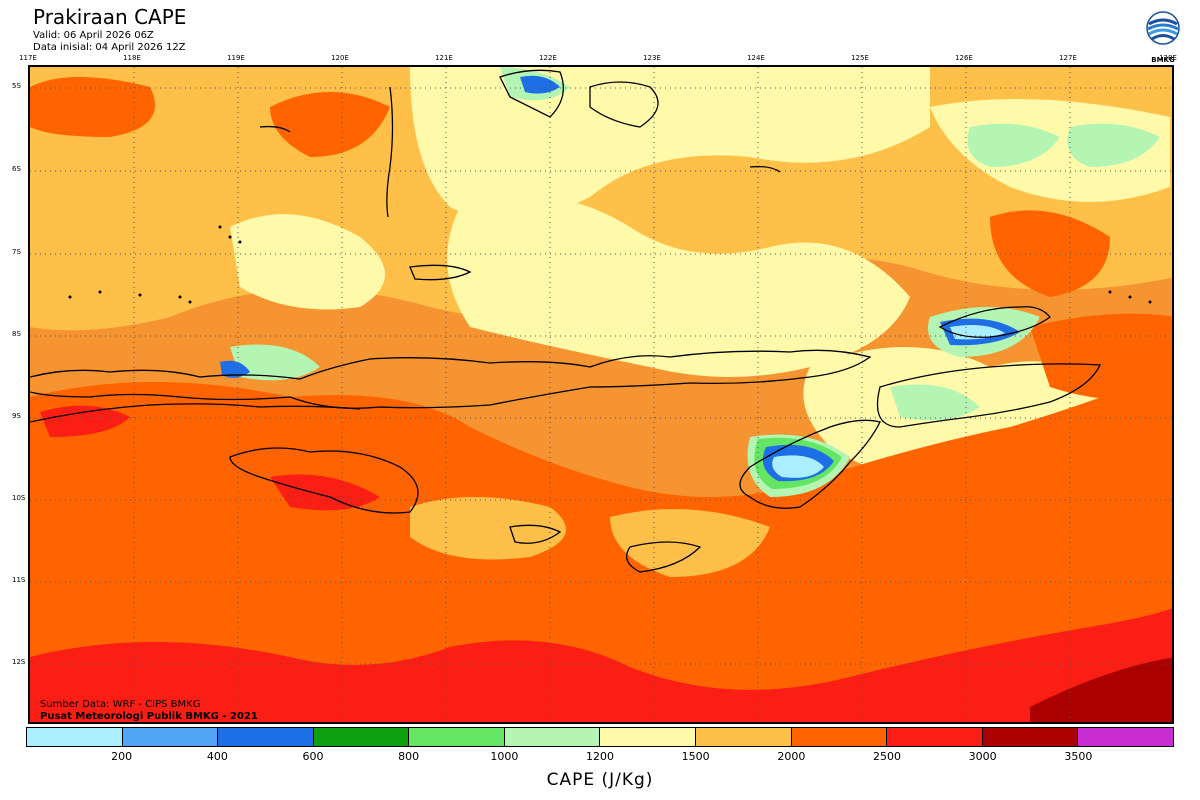  I want to click on lat-label: 5S, so click(16, 86).